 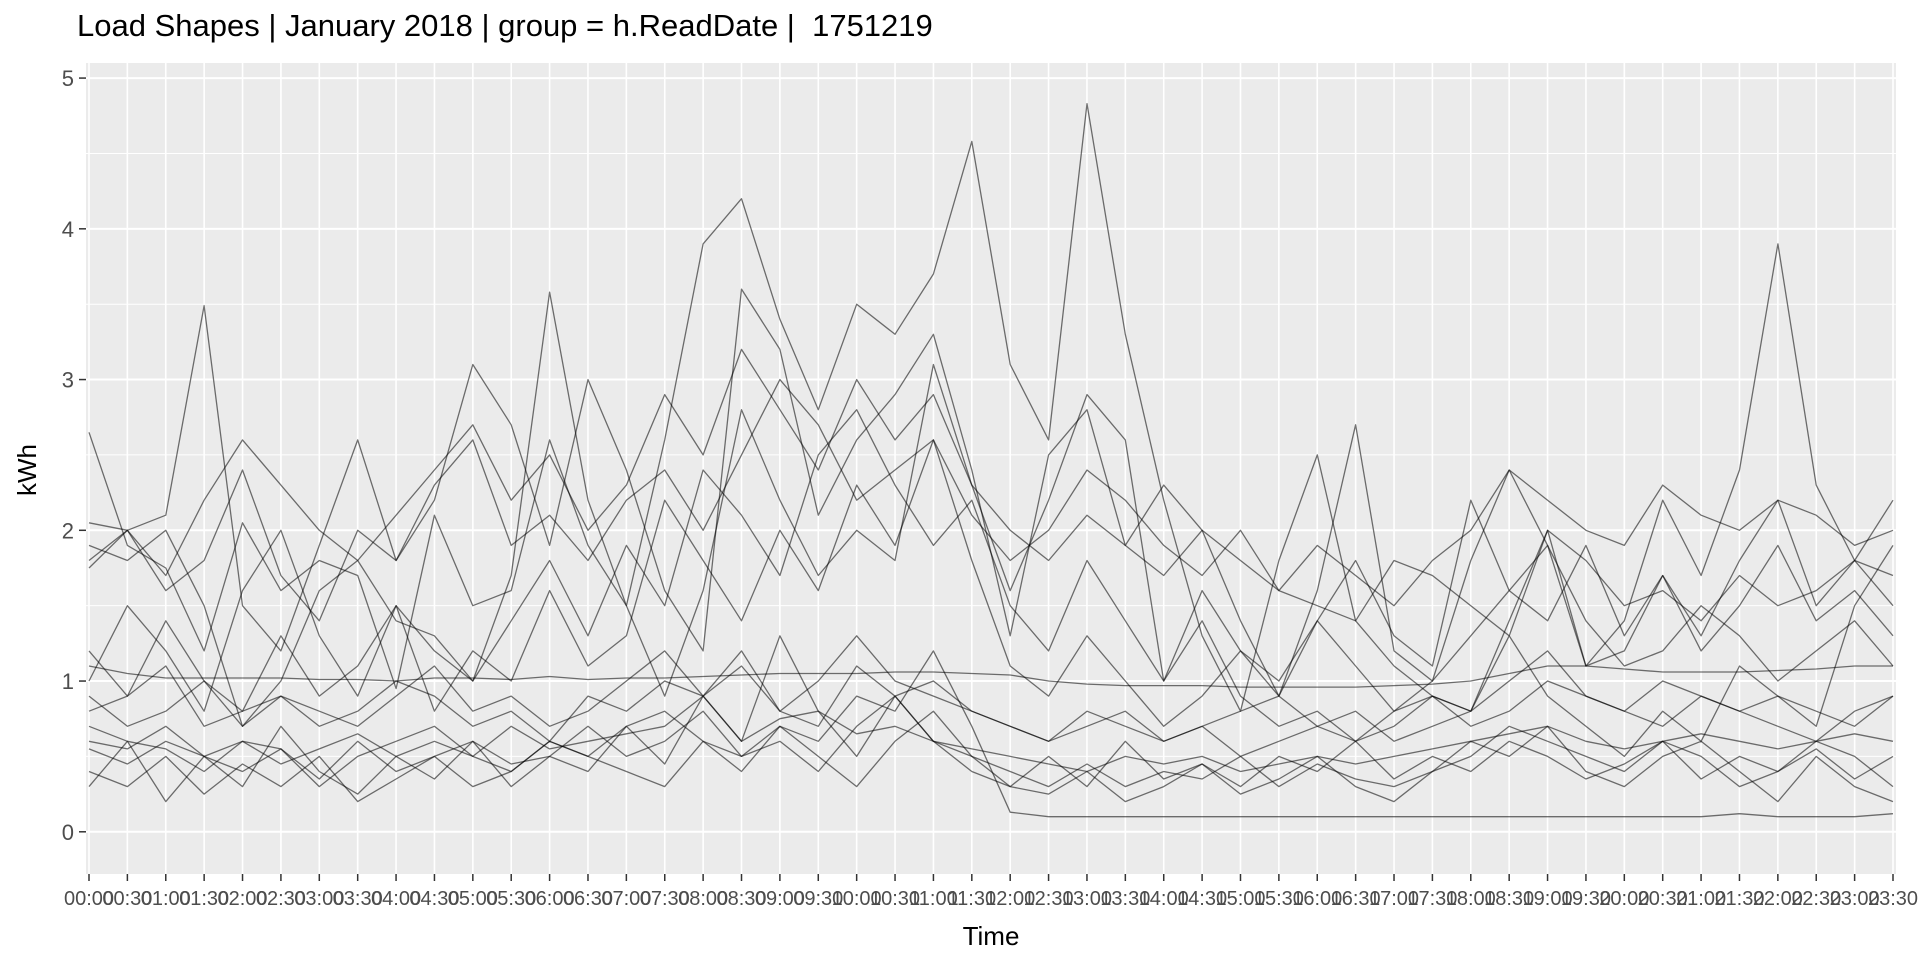 I want to click on x-tick-label: 02:30, so click(x=281, y=899).